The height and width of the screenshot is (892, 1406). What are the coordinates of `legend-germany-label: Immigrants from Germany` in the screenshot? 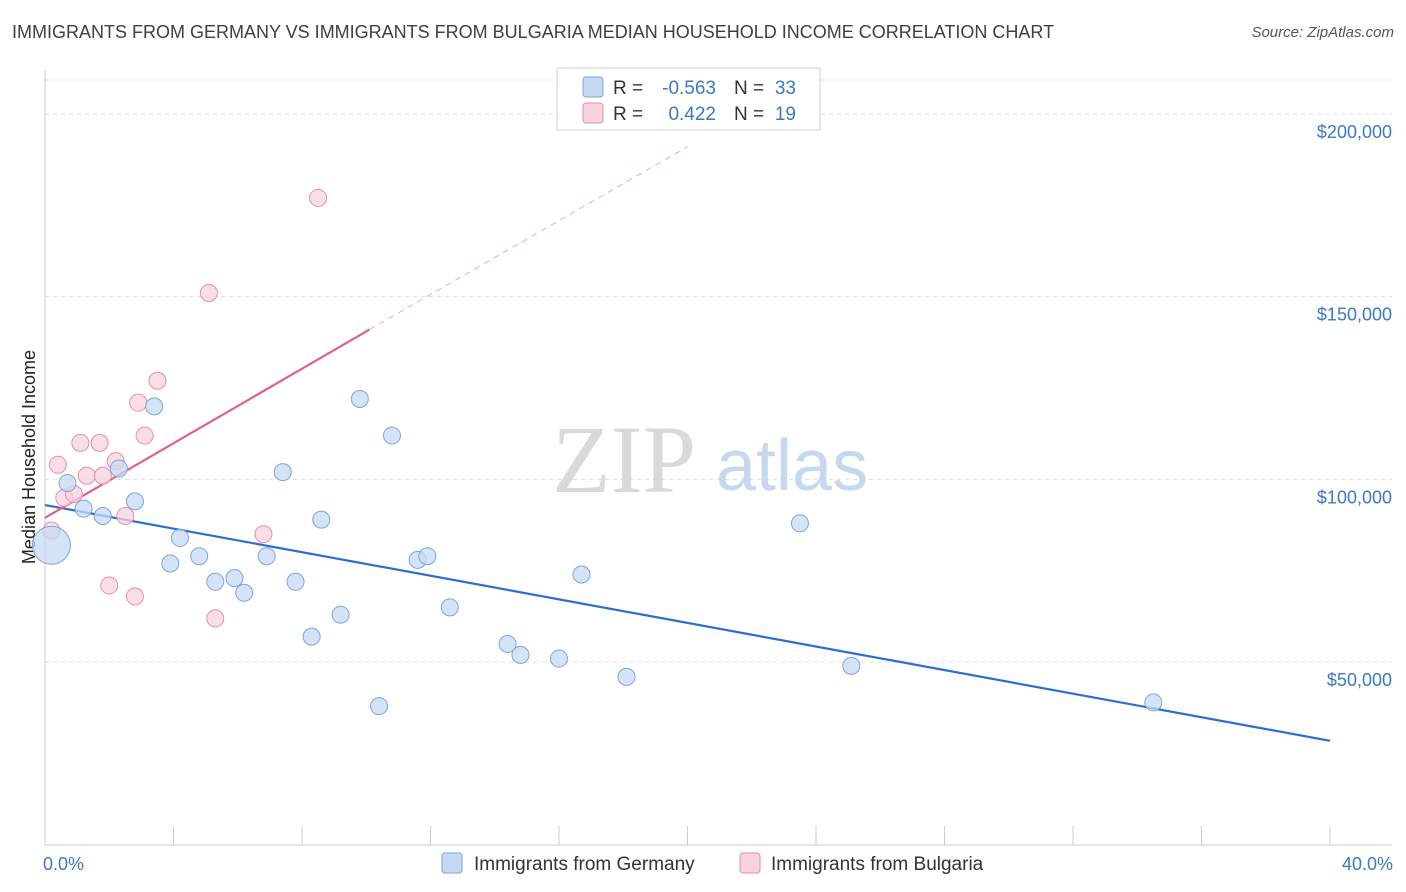 It's located at (584, 864).